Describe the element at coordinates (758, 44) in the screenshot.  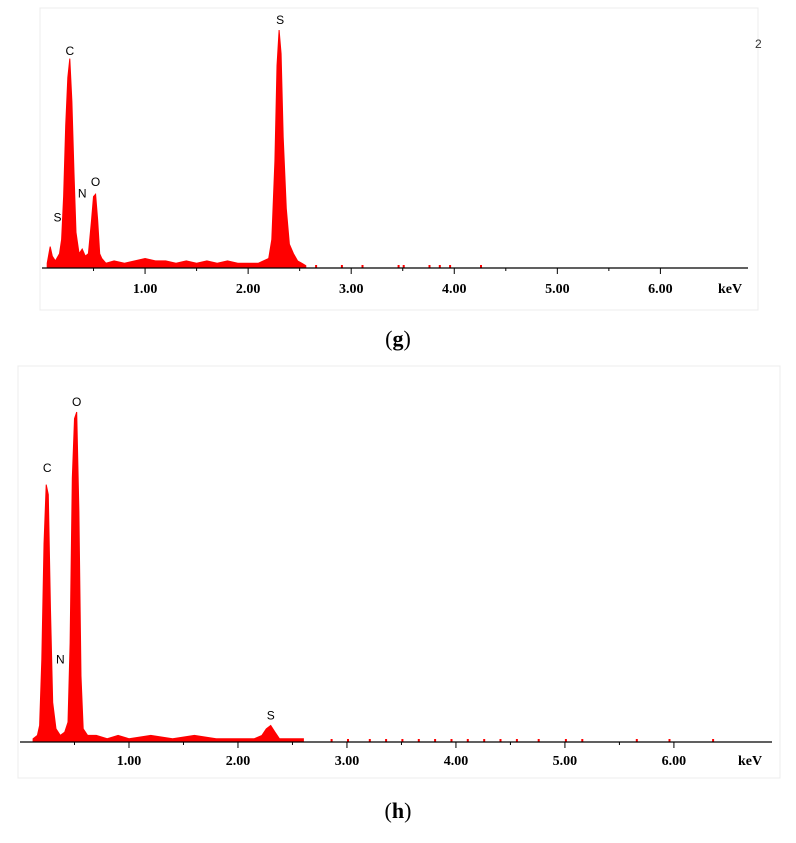
I see `stray-mark: 2` at that location.